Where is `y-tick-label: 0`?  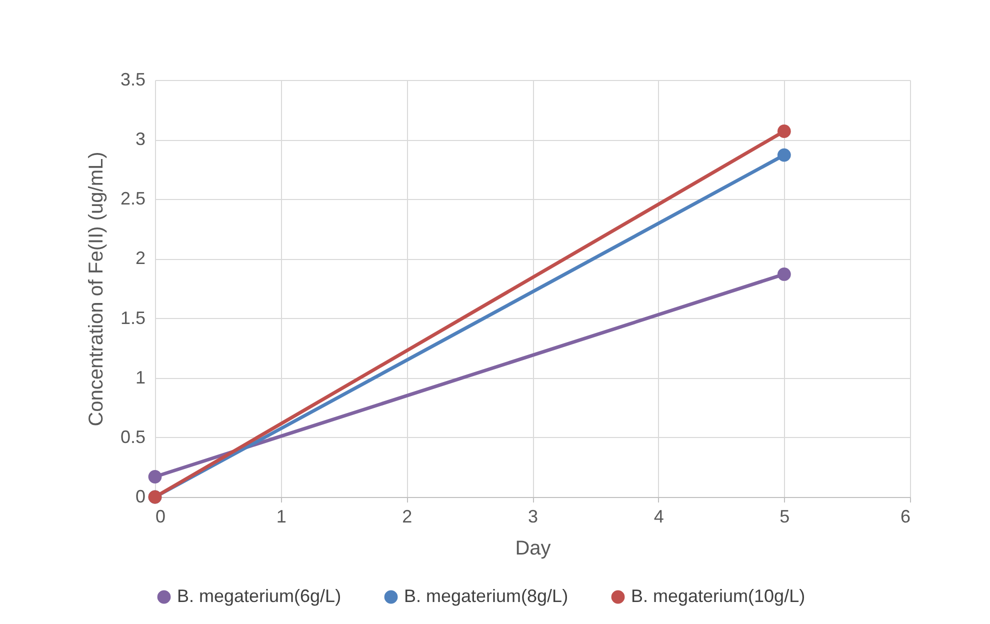 y-tick-label: 0 is located at coordinates (140, 496).